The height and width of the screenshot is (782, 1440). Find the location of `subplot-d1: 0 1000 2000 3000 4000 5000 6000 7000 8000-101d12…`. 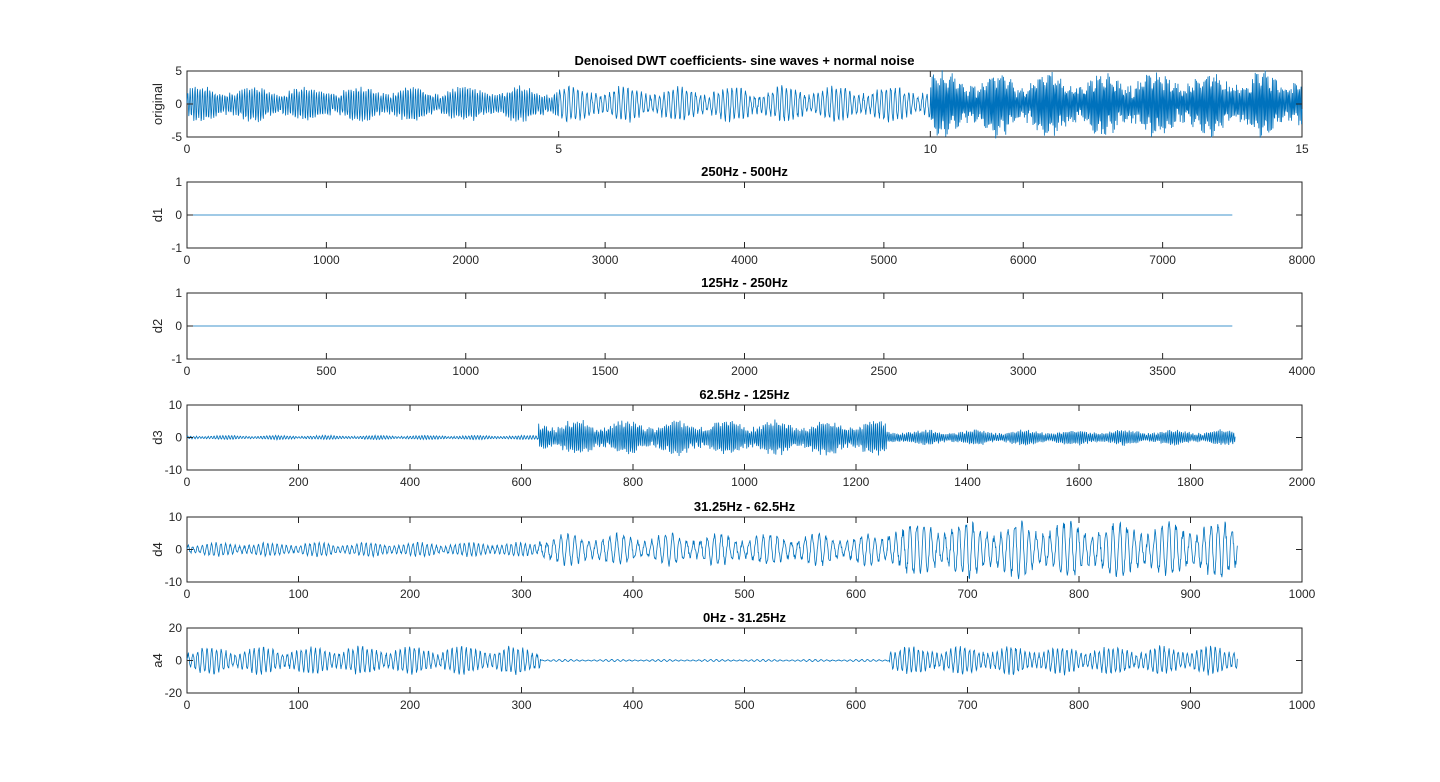

subplot-d1: 0 1000 2000 3000 4000 5000 6000 7000 8000-101d12… is located at coordinates (733, 215).